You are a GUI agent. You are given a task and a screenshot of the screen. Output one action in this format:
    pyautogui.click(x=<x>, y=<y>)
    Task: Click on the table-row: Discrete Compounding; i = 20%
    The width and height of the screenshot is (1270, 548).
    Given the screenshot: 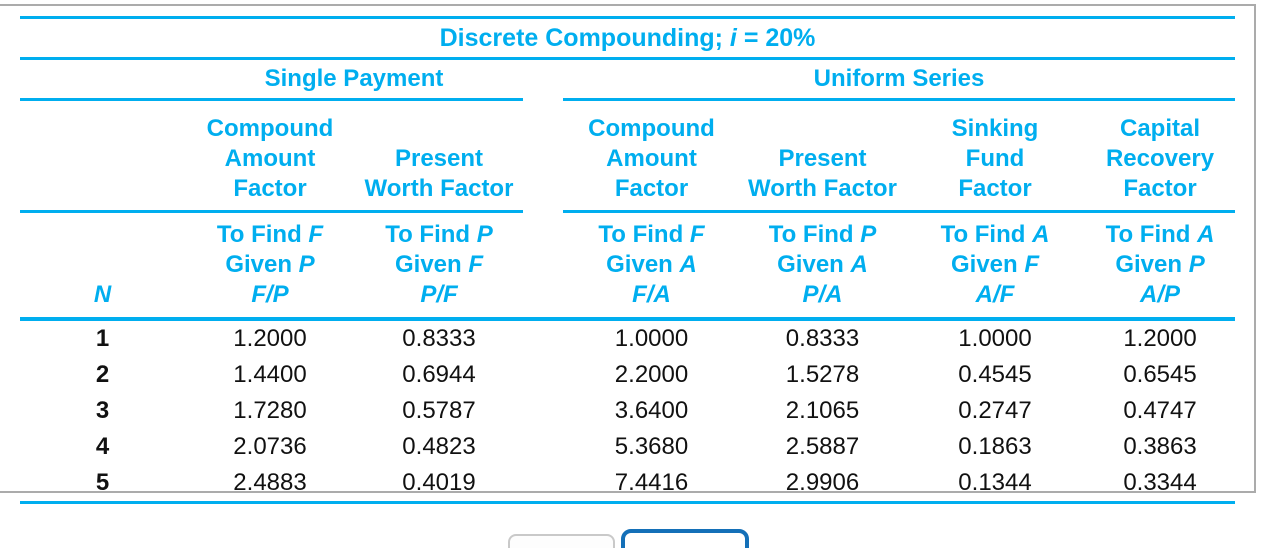 What is the action you would take?
    pyautogui.click(x=628, y=38)
    